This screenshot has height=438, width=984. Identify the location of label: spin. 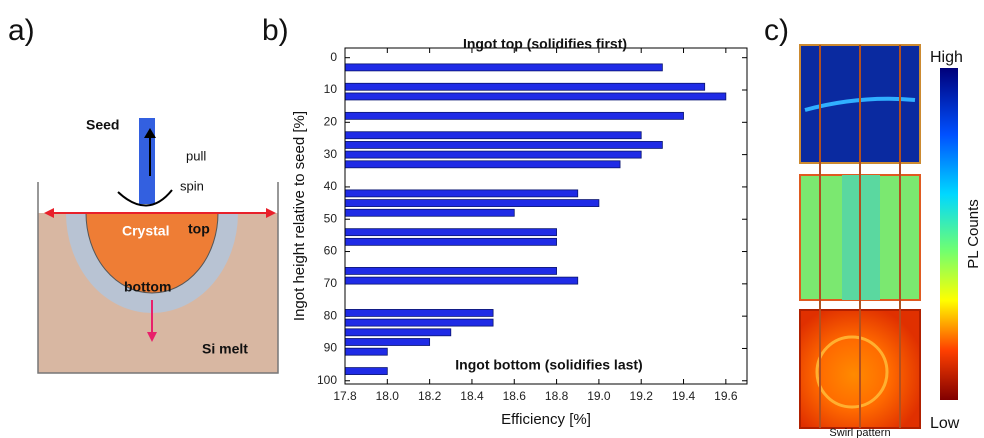
(192, 185).